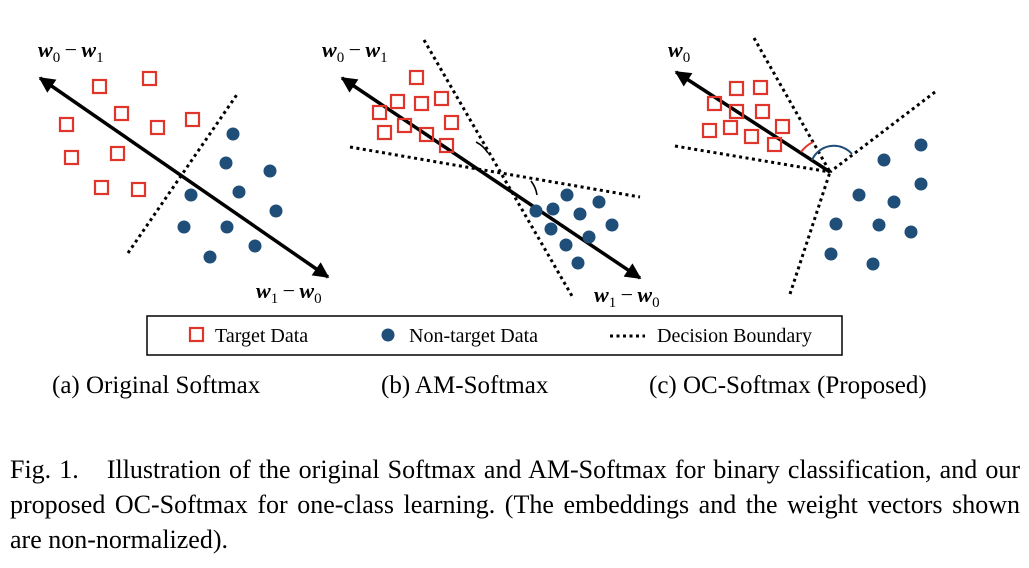 The image size is (1029, 568). Describe the element at coordinates (746, 116) in the screenshot. I see `target-points-c` at that location.